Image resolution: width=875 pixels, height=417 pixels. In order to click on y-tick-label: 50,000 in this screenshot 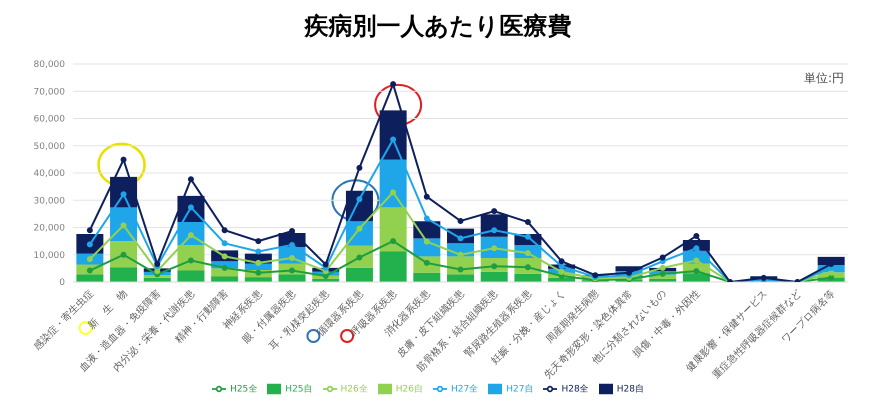, I will do `click(50, 147)`.